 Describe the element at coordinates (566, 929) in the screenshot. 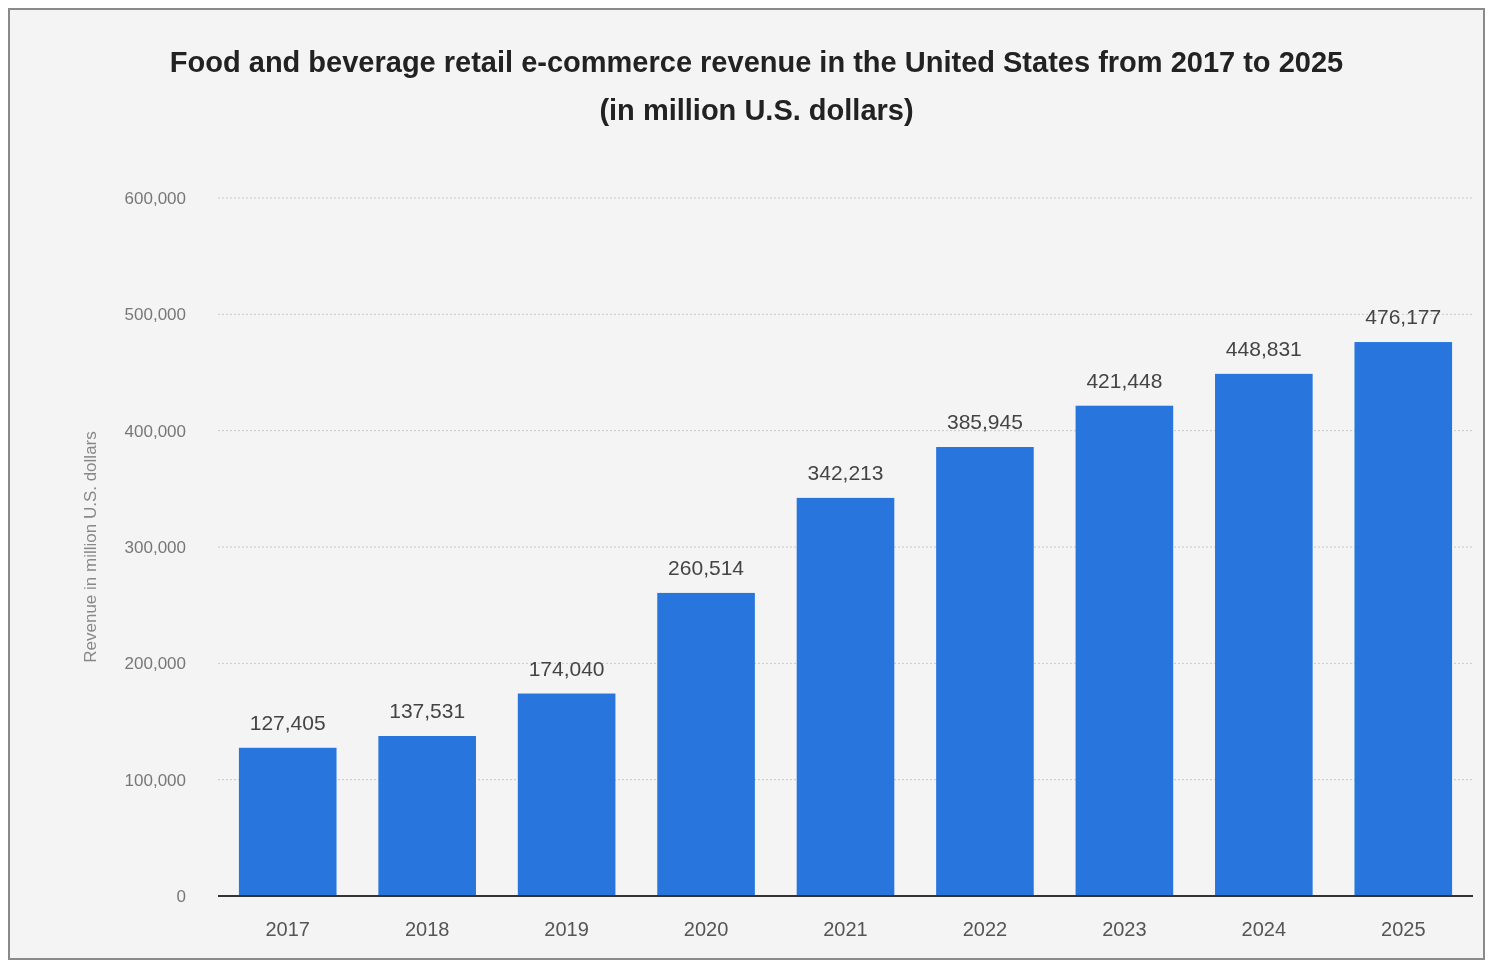

I see `x-tick-label: 2019` at that location.